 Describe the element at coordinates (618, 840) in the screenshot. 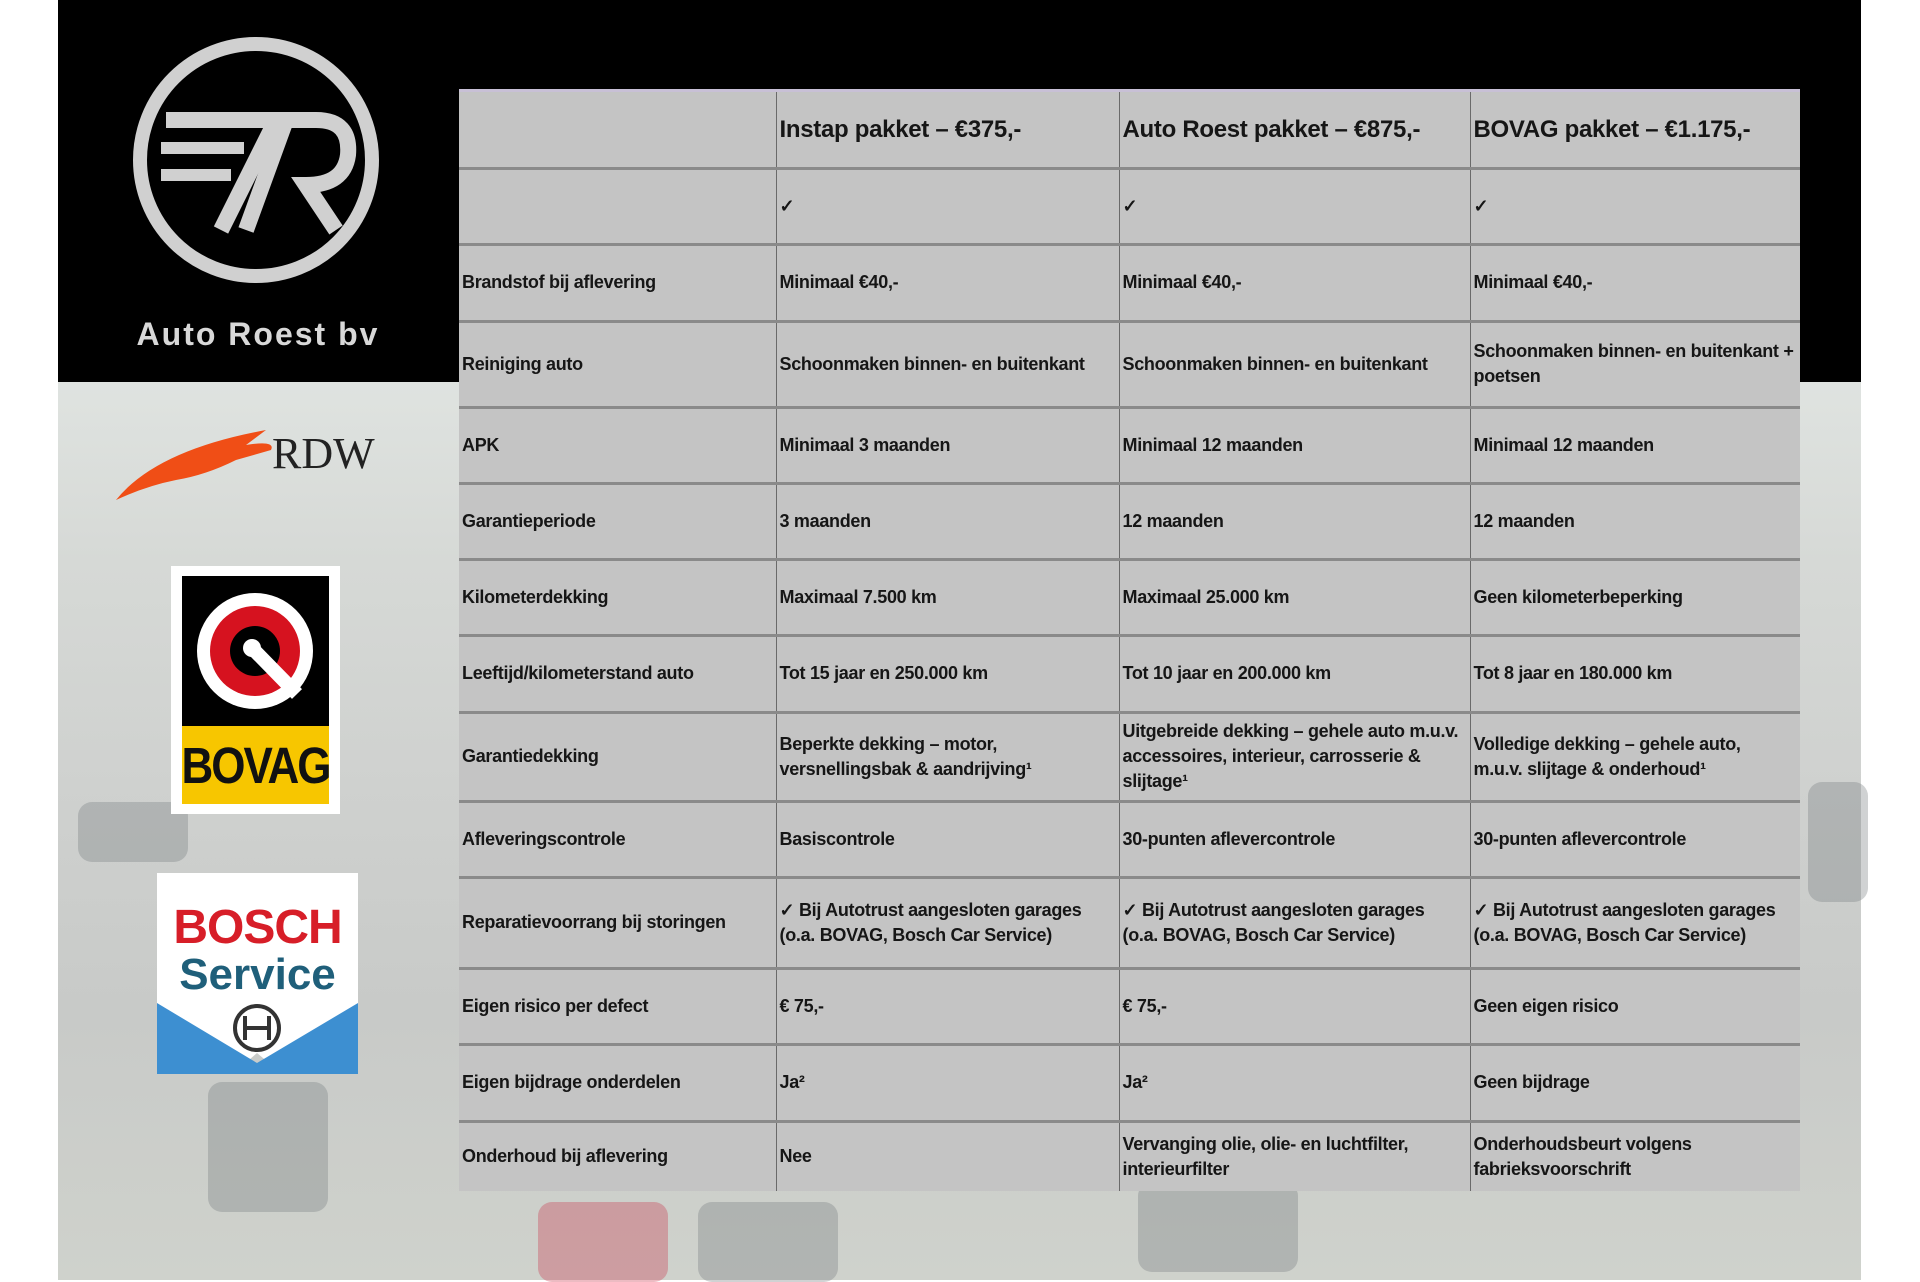

I see `row-label: Afleveringscontrole` at that location.